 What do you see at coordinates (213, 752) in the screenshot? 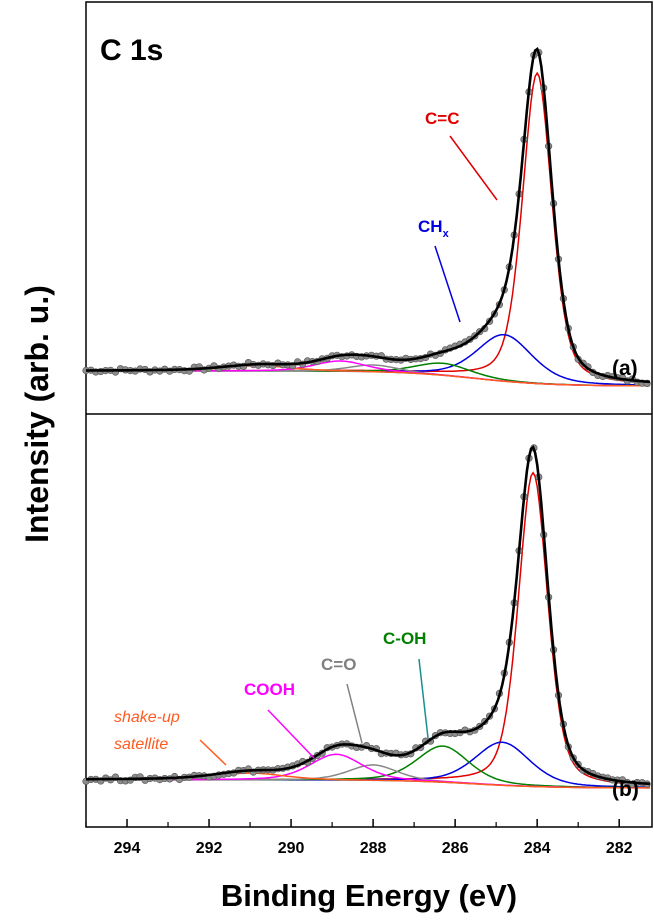
I see `pointer-shakeup` at bounding box center [213, 752].